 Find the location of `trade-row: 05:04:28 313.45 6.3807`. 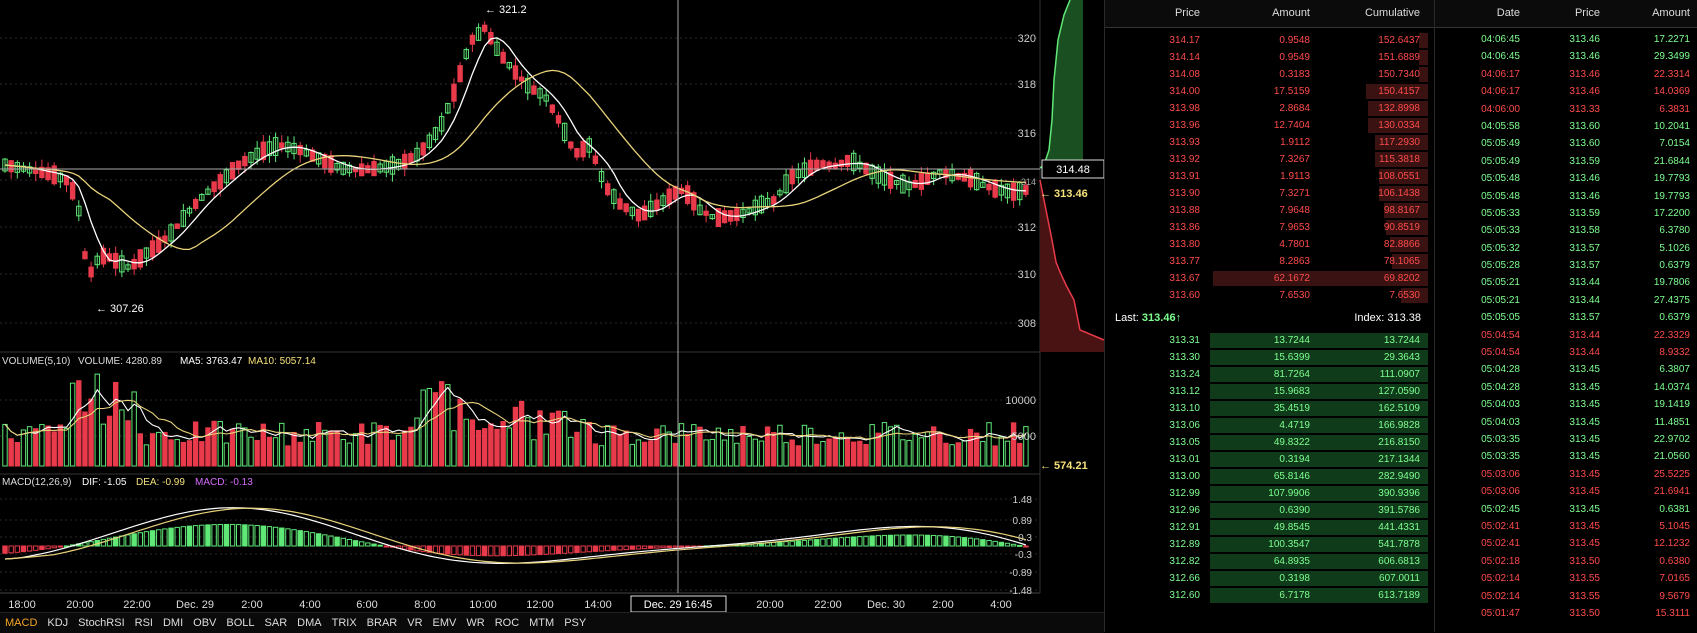

trade-row: 05:04:28 313.45 6.3807 is located at coordinates (1566, 369).